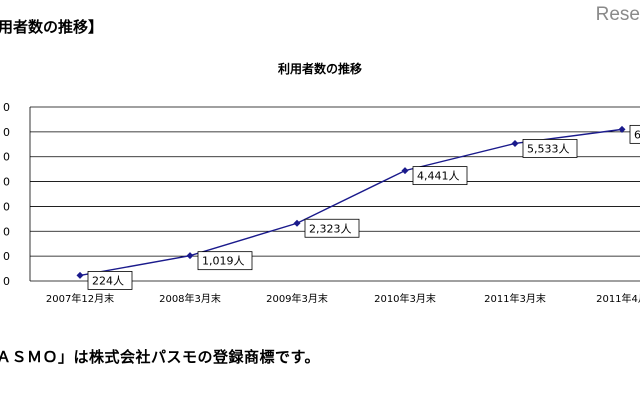 The image size is (640, 400). Describe the element at coordinates (297, 298) in the screenshot. I see `x-tick-label: 2009年3月末` at that location.